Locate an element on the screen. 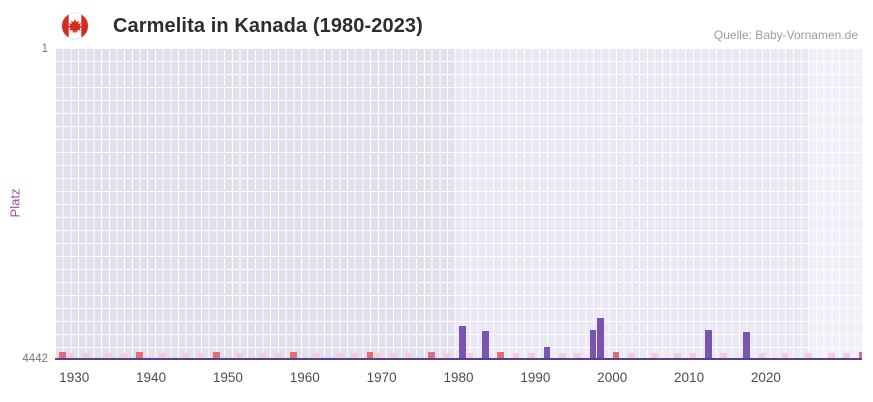 The width and height of the screenshot is (873, 402). canada-flag-icon is located at coordinates (75, 26).